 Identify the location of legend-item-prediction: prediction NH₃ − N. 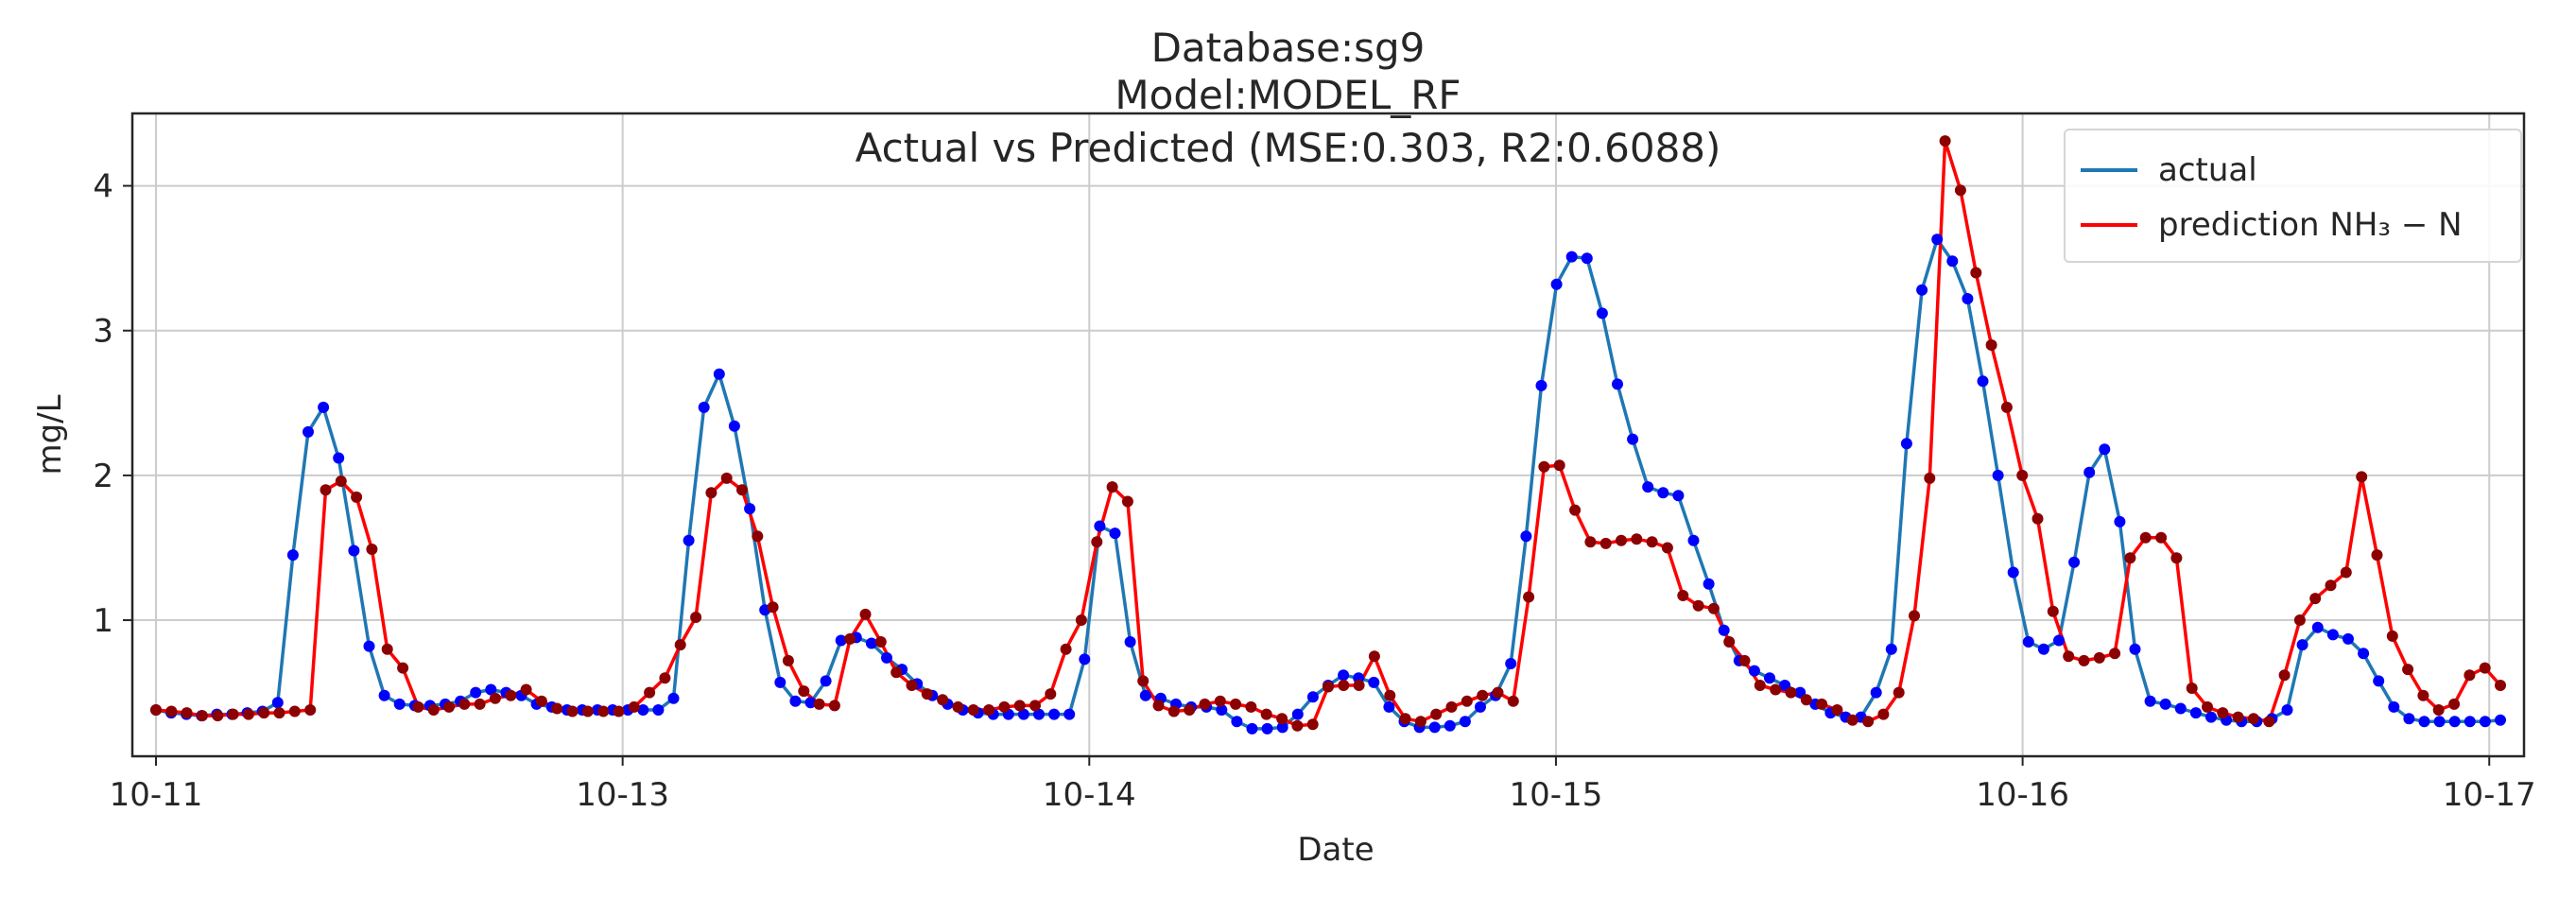
(2272, 225).